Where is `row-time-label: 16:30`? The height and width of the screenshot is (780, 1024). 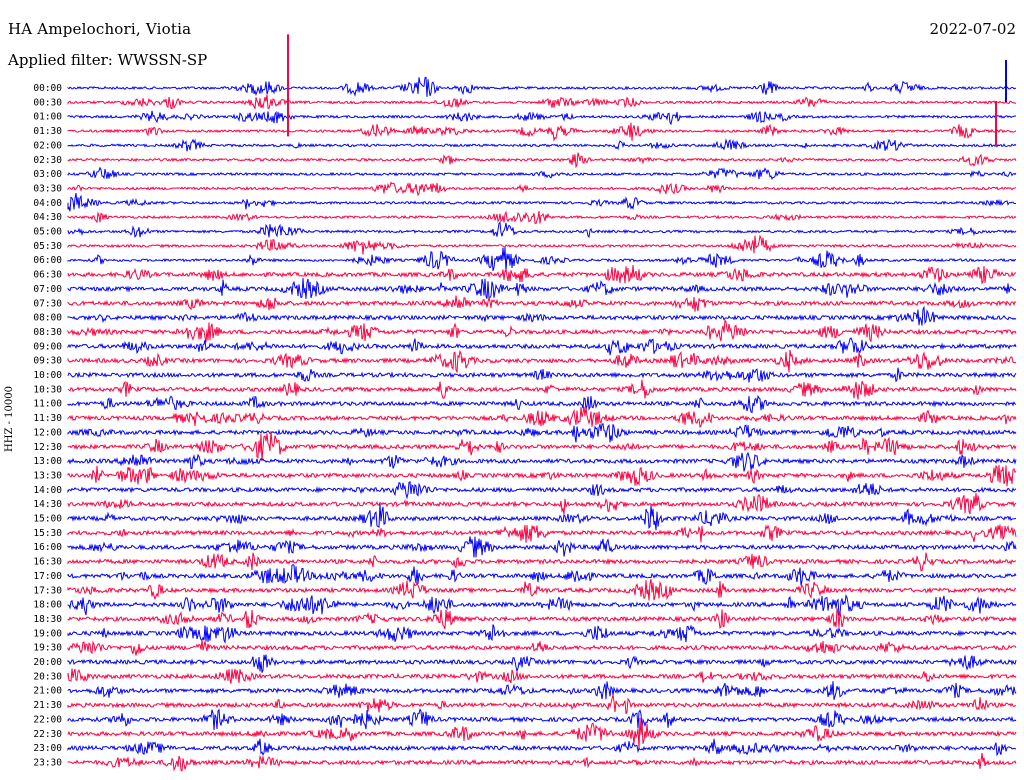
row-time-label: 16:30 is located at coordinates (47, 562).